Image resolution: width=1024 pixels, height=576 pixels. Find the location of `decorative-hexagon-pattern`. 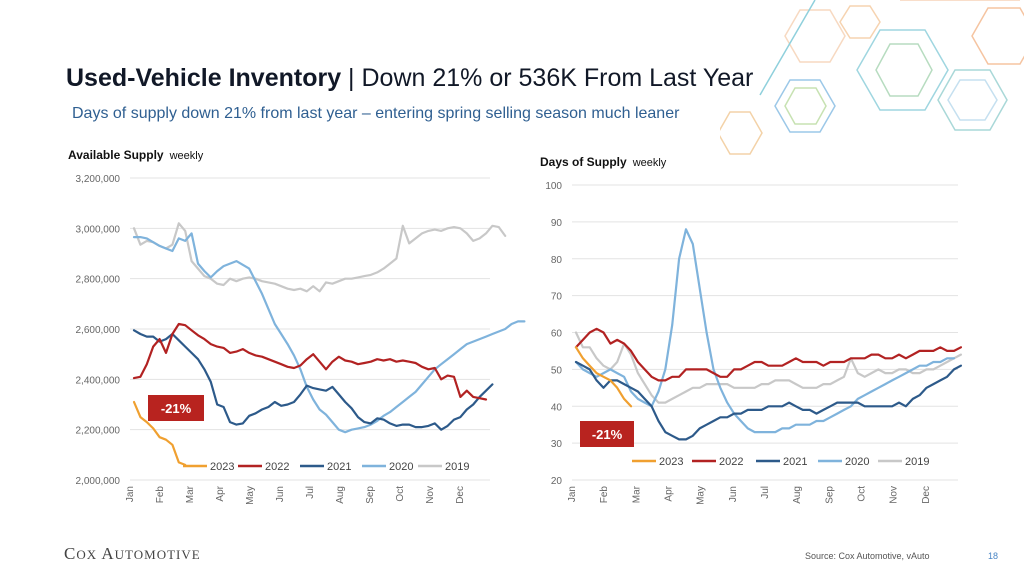

decorative-hexagon-pattern is located at coordinates (872, 77).